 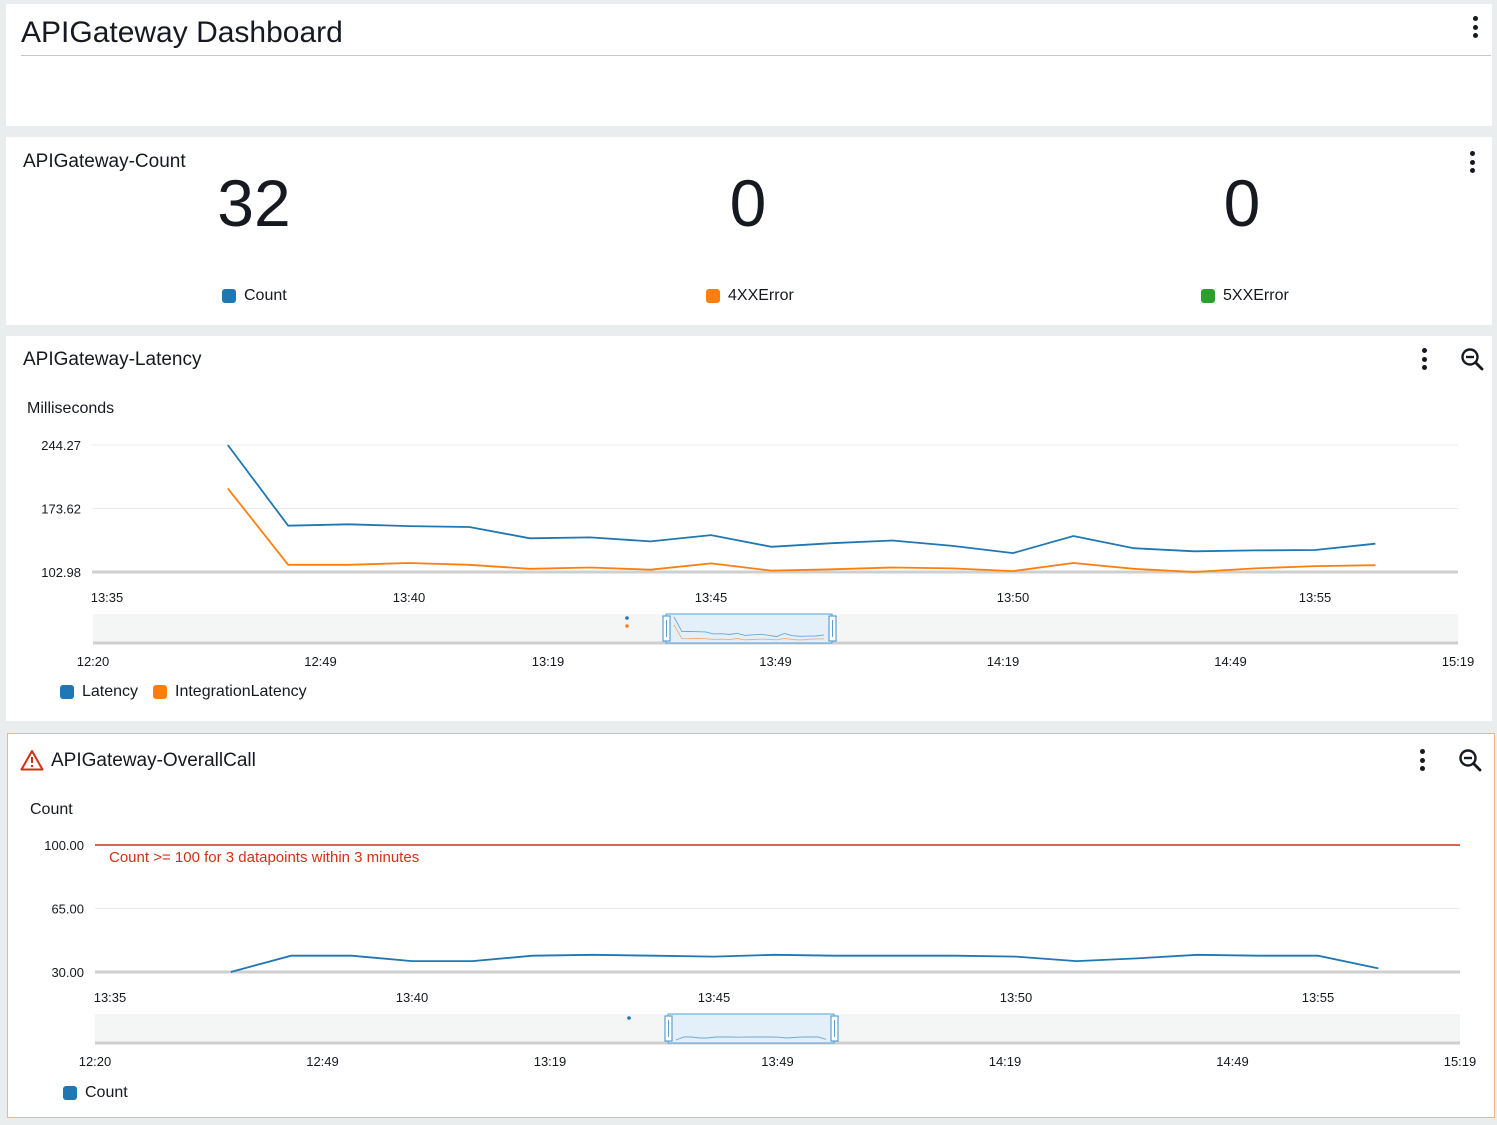 I want to click on integration-latency-swatch, so click(x=160, y=692).